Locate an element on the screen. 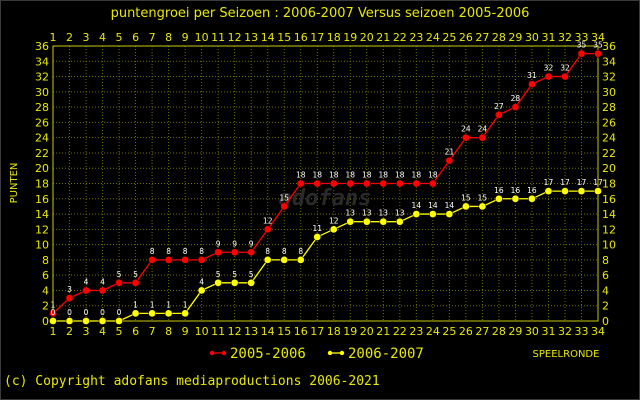 This screenshot has width=640, height=400. y-tick-label-left: 2 is located at coordinates (45, 306).